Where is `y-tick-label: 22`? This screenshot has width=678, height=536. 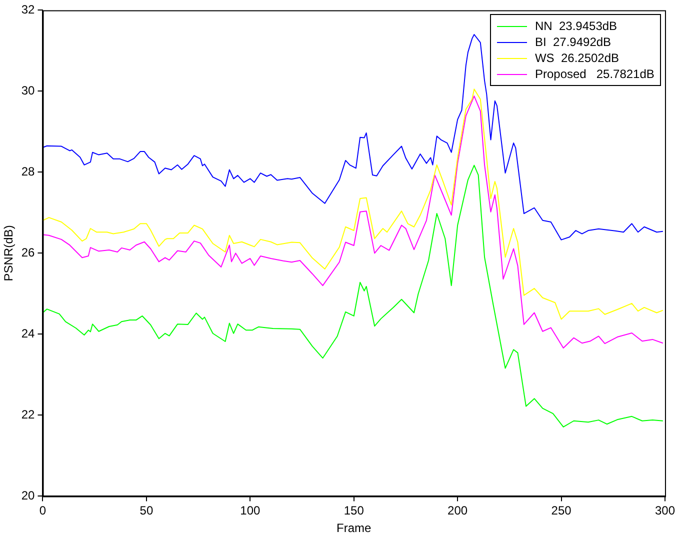
y-tick-label: 22 is located at coordinates (28, 415).